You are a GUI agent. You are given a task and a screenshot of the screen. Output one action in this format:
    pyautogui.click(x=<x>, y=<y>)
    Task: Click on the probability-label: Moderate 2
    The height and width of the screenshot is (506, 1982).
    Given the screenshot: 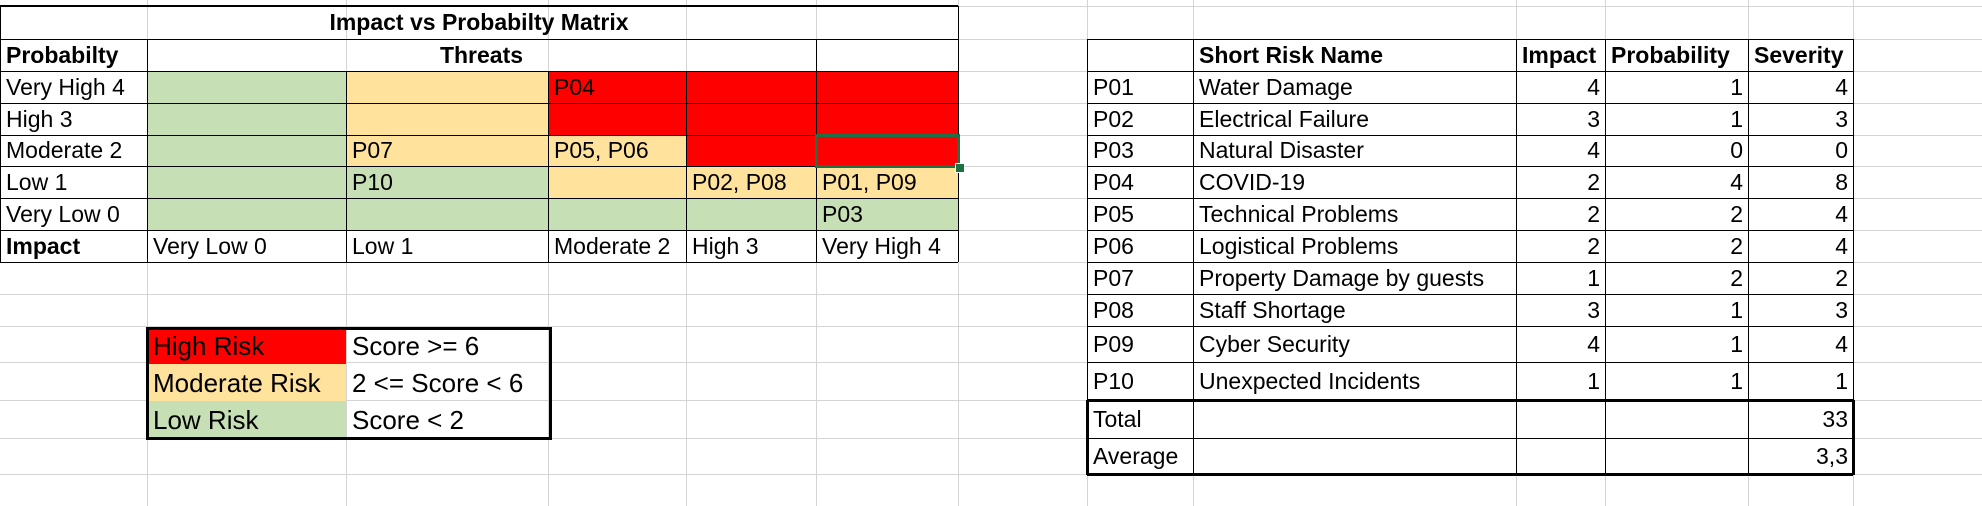 What is the action you would take?
    pyautogui.click(x=64, y=150)
    